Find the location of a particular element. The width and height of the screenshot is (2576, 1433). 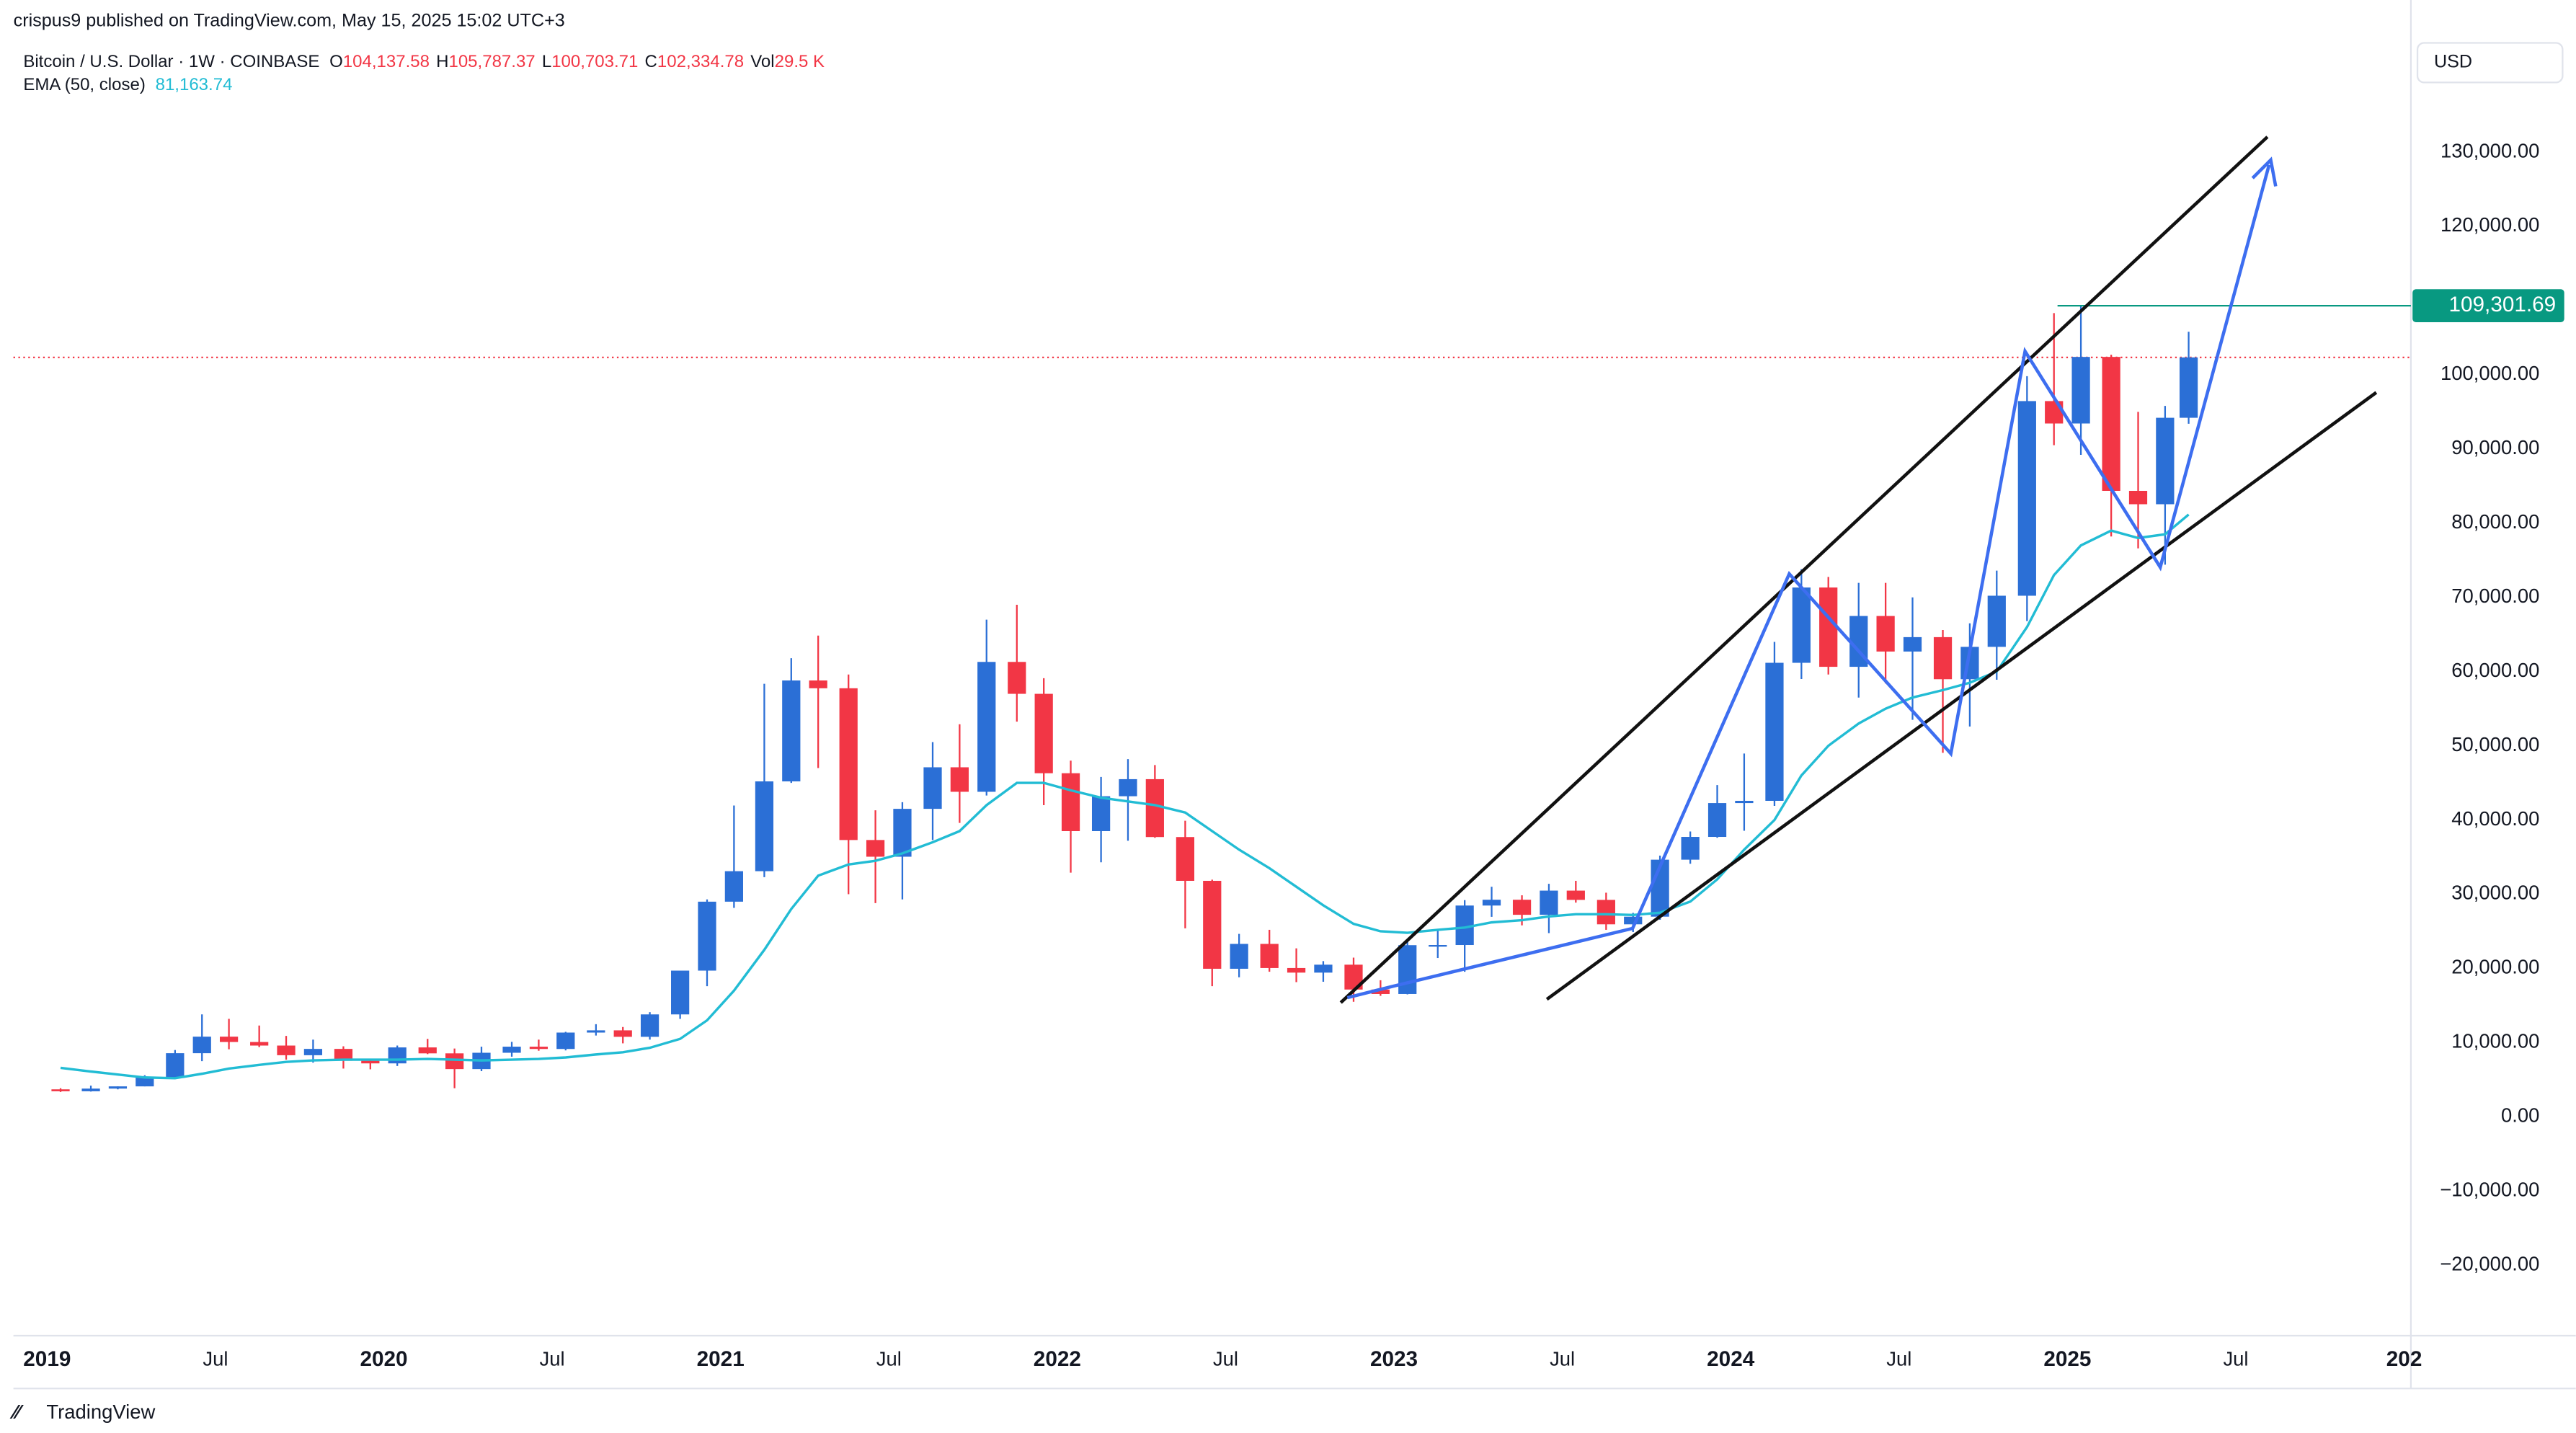

price-tag is located at coordinates (2488, 305).